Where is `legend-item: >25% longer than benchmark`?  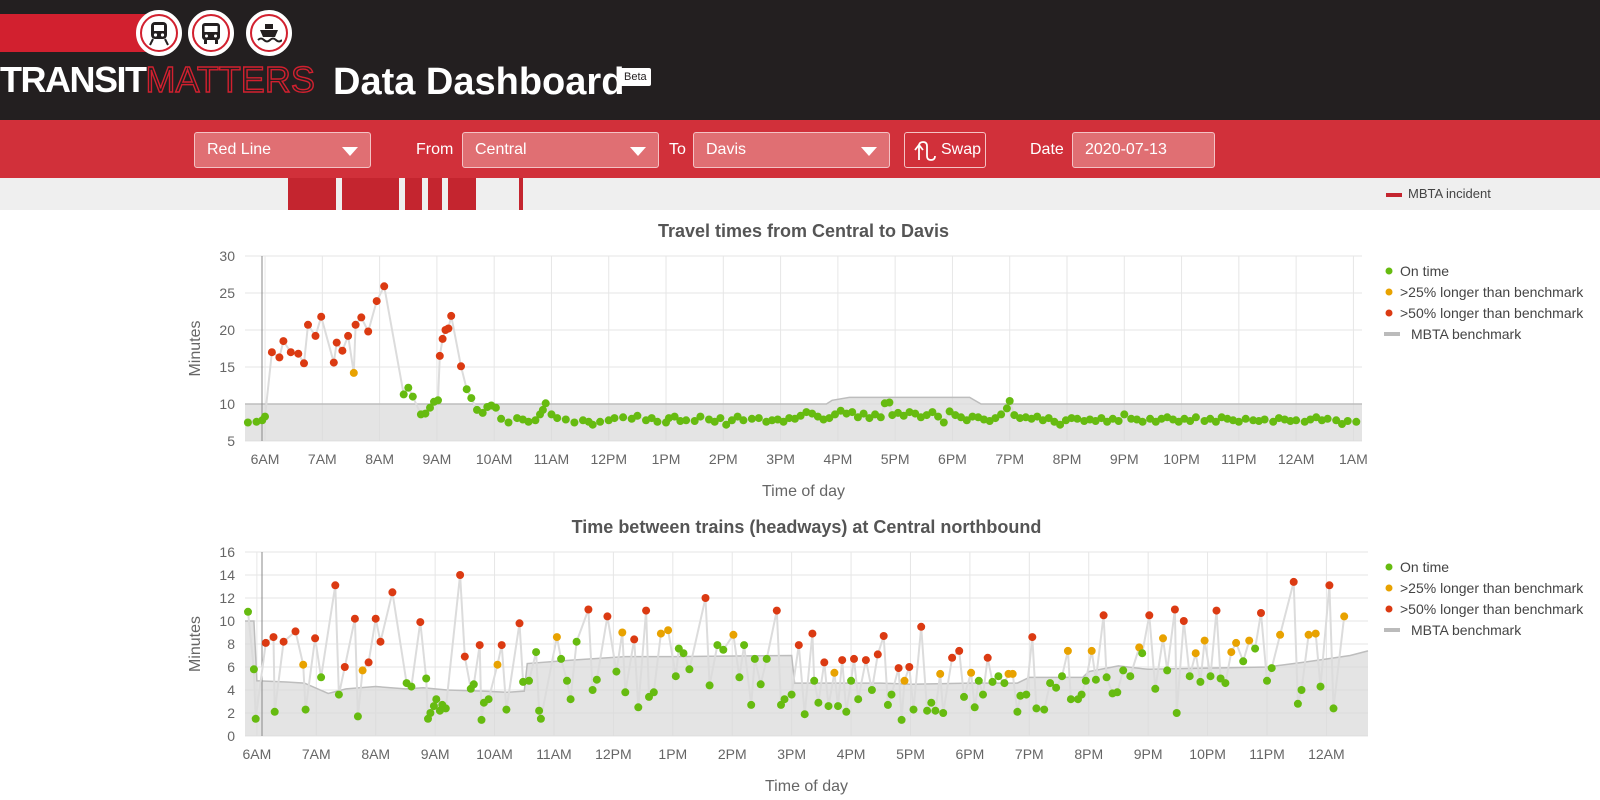 legend-item: >25% longer than benchmark is located at coordinates (1492, 292).